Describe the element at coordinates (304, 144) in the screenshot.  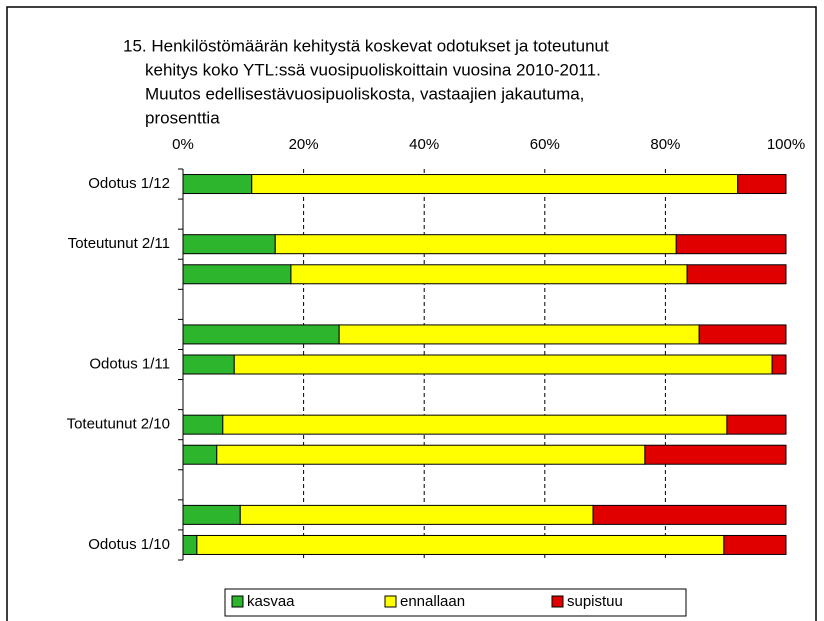
I see `x-tick-label: 20%` at that location.